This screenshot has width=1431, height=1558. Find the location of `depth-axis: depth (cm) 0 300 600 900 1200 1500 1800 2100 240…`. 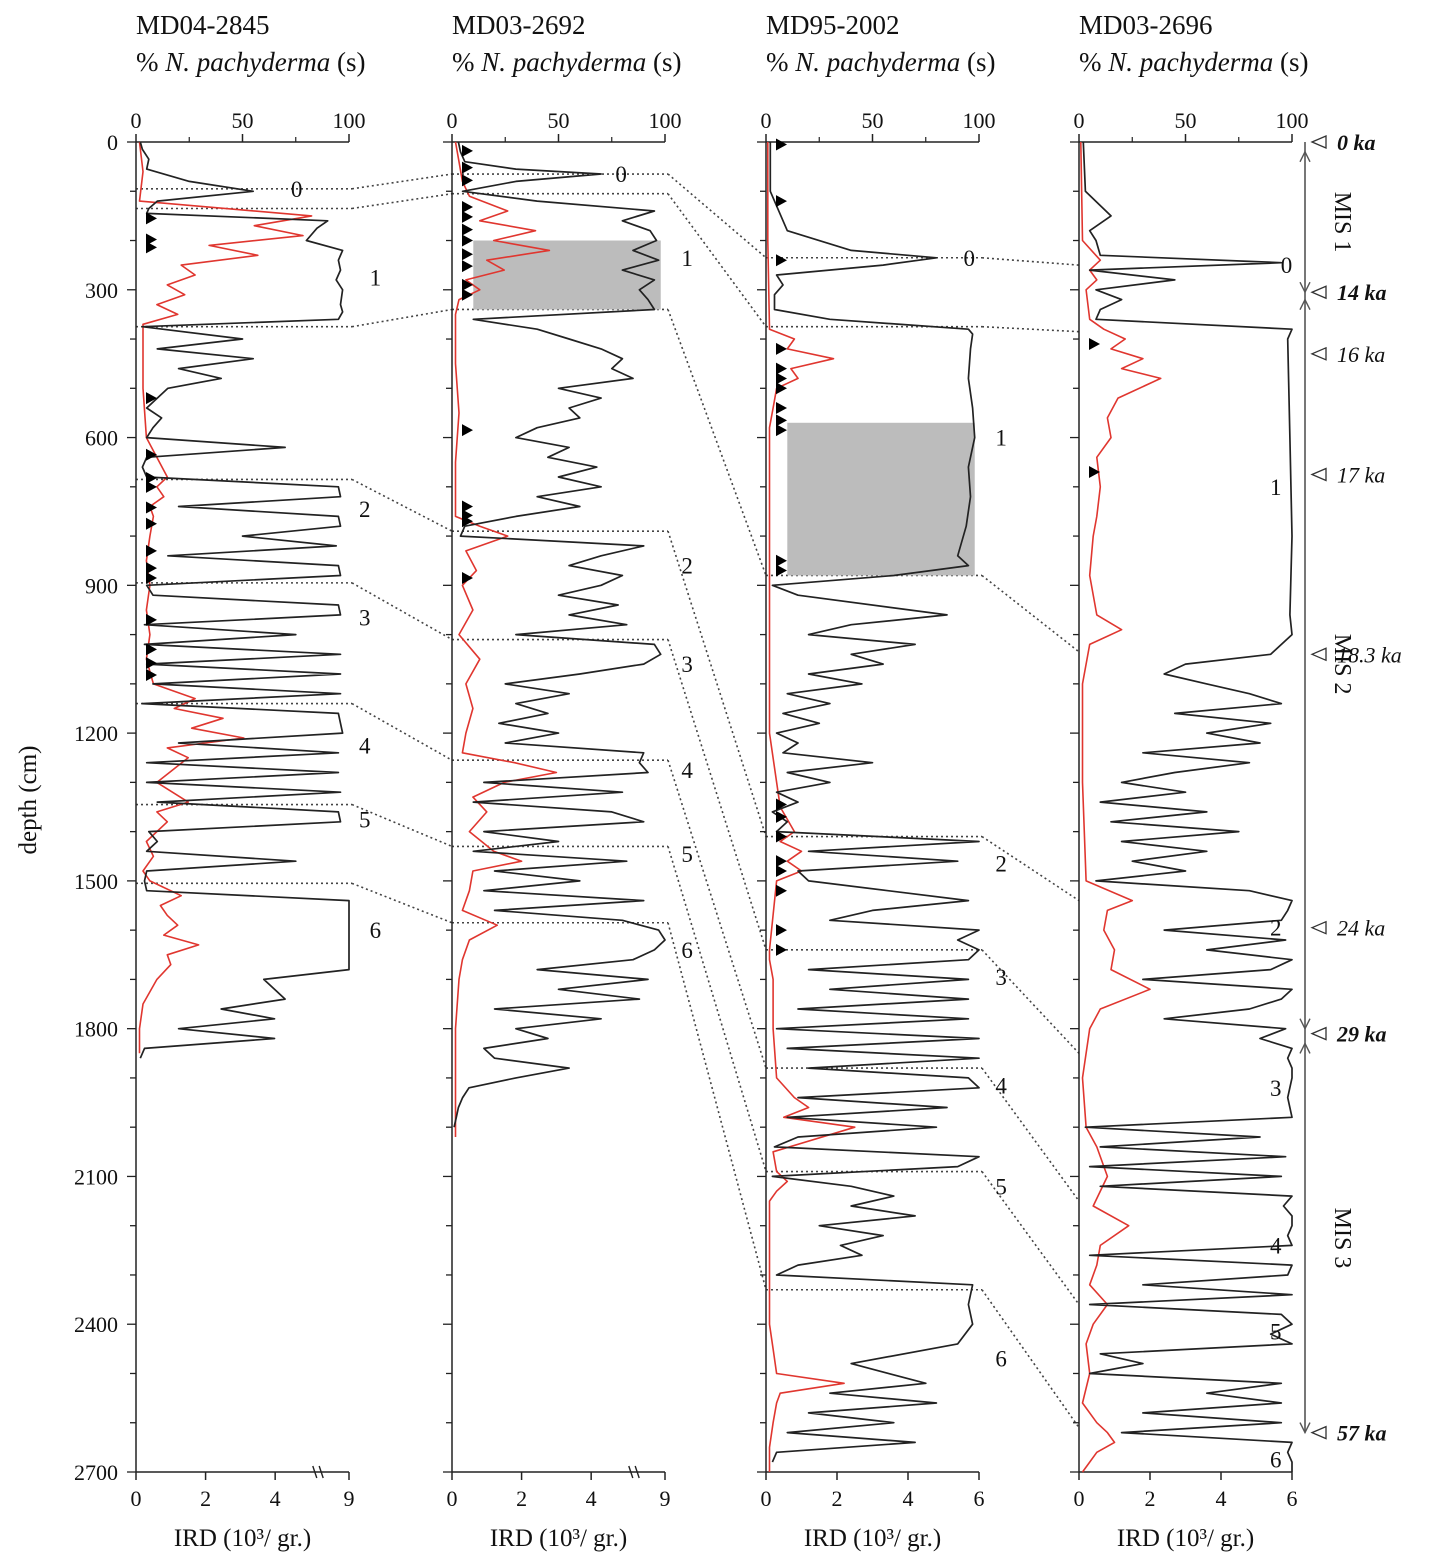

depth-axis: depth (cm) 0 300 600 900 1200 1500 1800 2100 240… is located at coordinates (66, 807).